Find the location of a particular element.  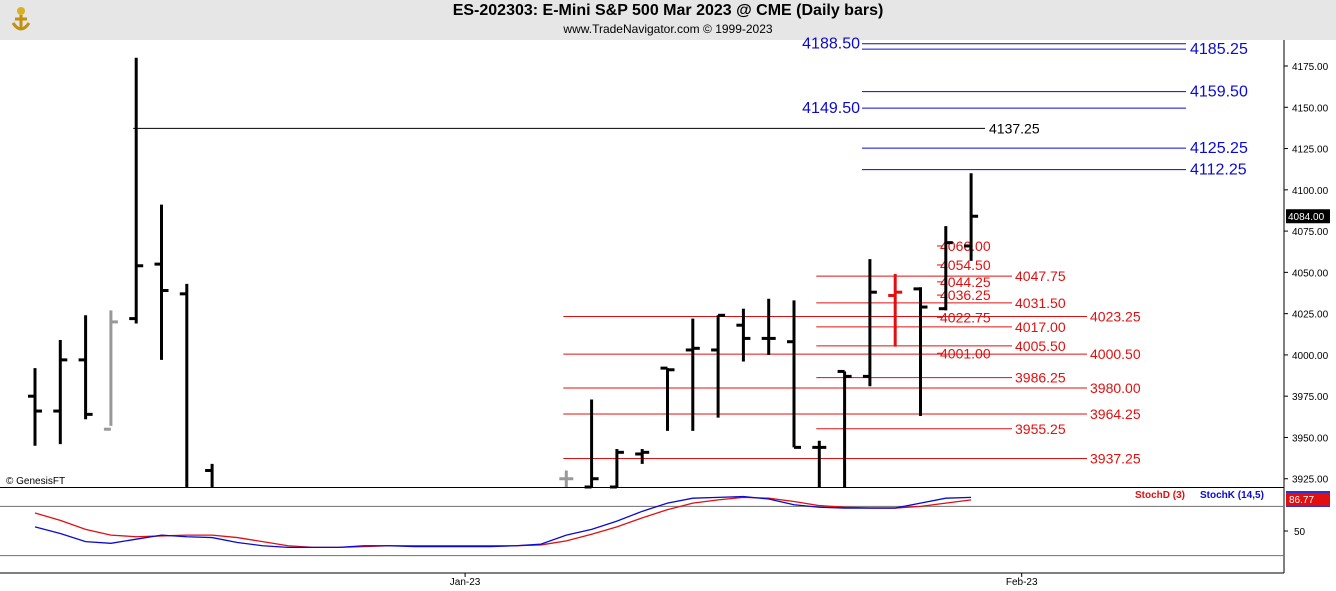

y-tick-label: 4050.00 is located at coordinates (1310, 273).